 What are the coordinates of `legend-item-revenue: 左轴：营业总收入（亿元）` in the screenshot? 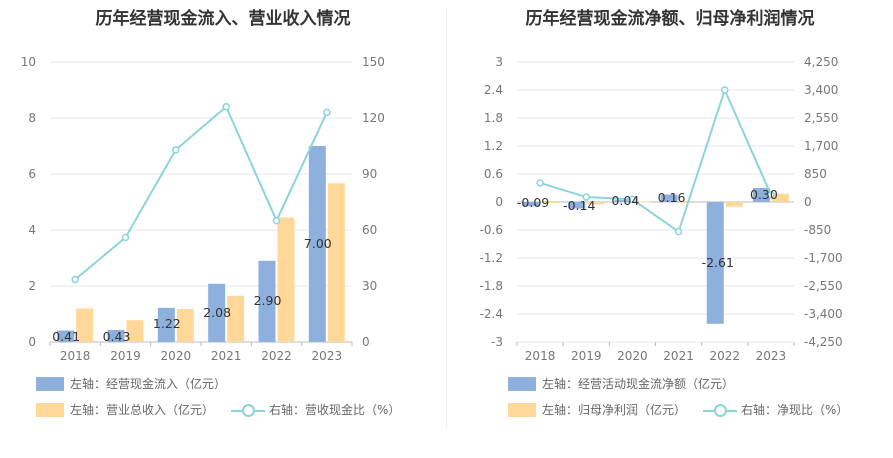 It's located at (125, 410).